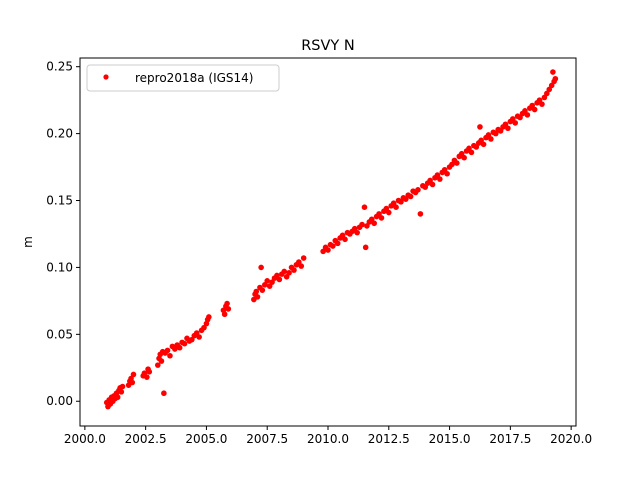 The height and width of the screenshot is (480, 640). What do you see at coordinates (194, 78) in the screenshot?
I see `legend-label: repro2018a (IGS14)` at bounding box center [194, 78].